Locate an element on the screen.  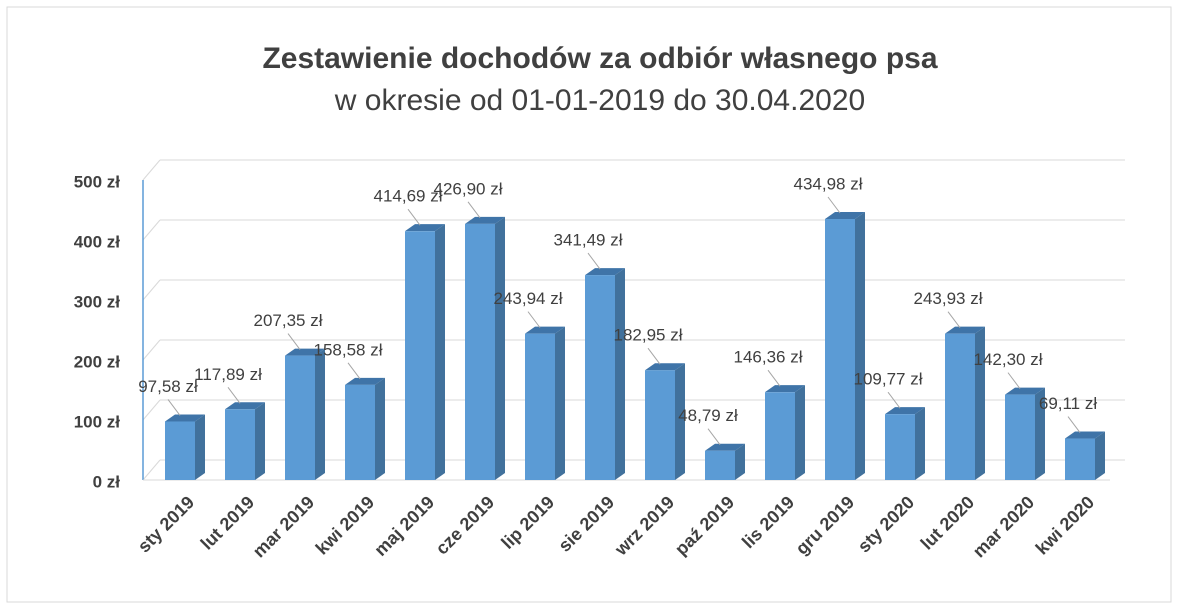
value-label: 109,77 zł is located at coordinates (888, 379).